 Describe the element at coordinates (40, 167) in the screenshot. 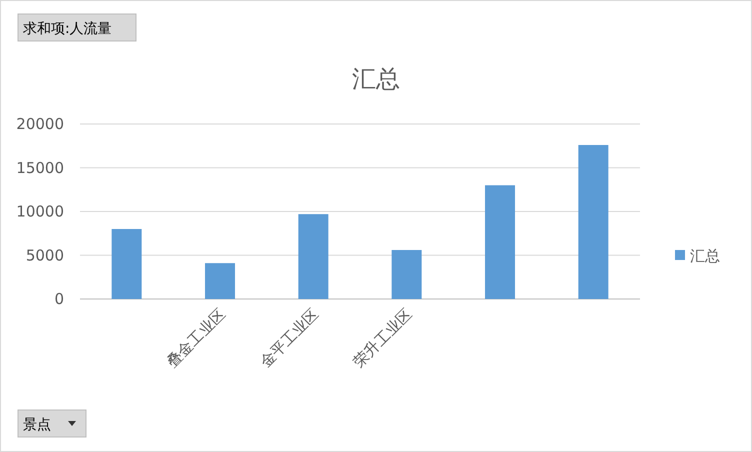

I see `y-tick-label: 15000` at that location.